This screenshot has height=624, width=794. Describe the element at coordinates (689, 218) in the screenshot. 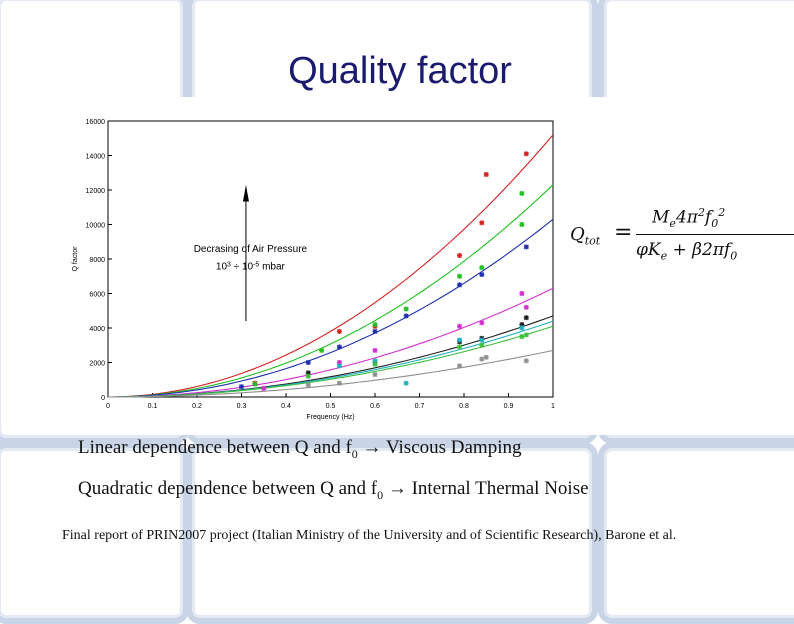

I see `formula-numerator: Me4π2f02` at that location.